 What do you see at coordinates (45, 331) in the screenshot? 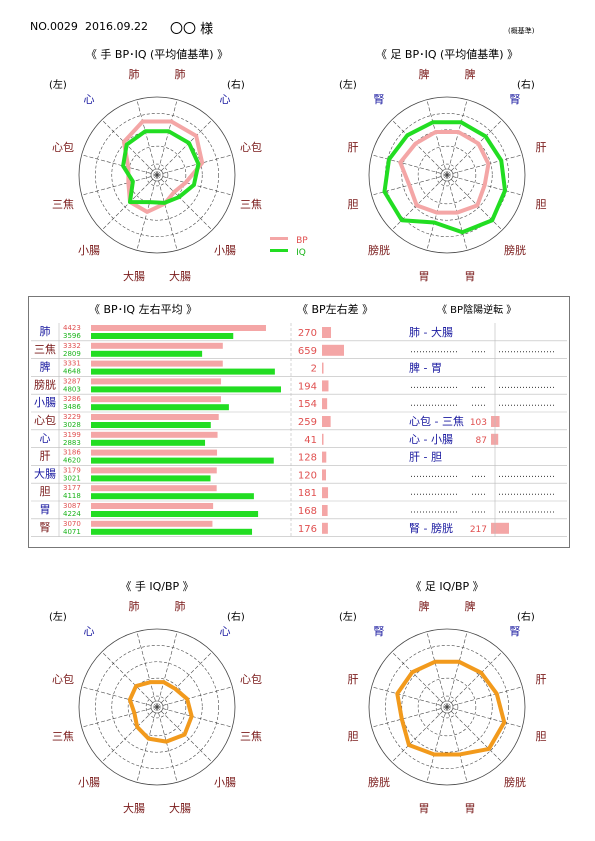
I see `organ-label: 肺` at bounding box center [45, 331].